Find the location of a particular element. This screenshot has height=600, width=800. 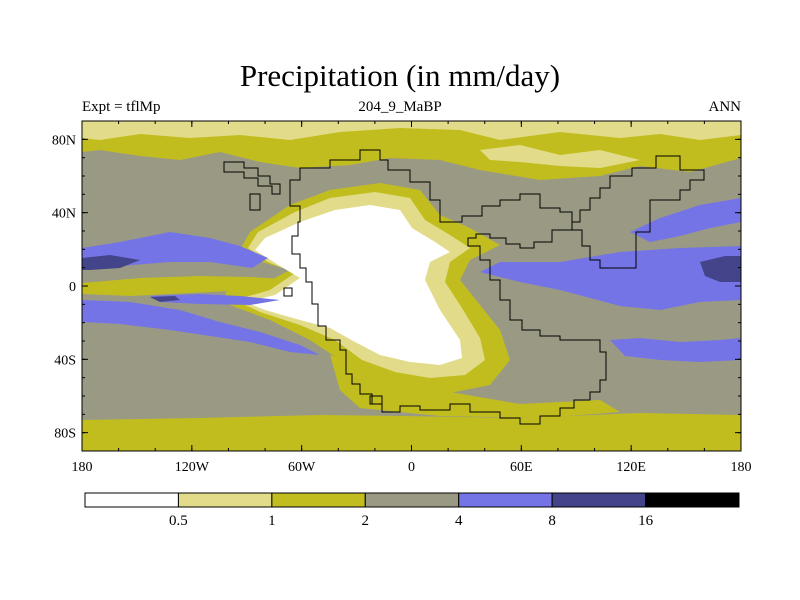

band-4-8-equatorial is located at coordinates (215, 299).